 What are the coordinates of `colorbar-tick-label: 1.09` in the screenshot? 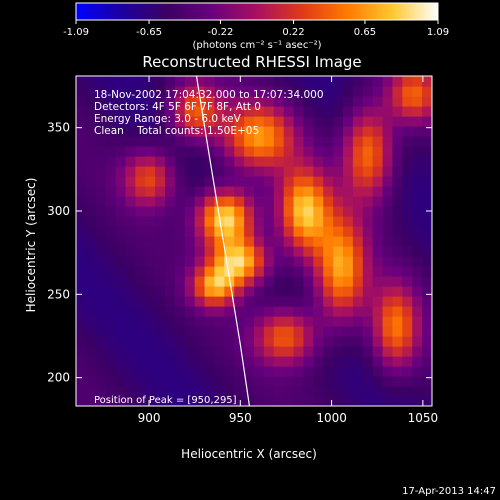 It's located at (438, 32).